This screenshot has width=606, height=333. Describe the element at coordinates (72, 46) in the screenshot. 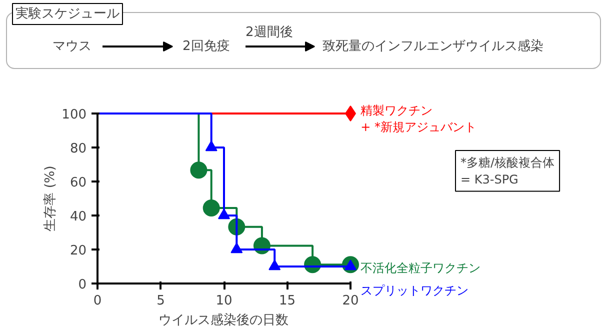

I see `text: マウス` at that location.